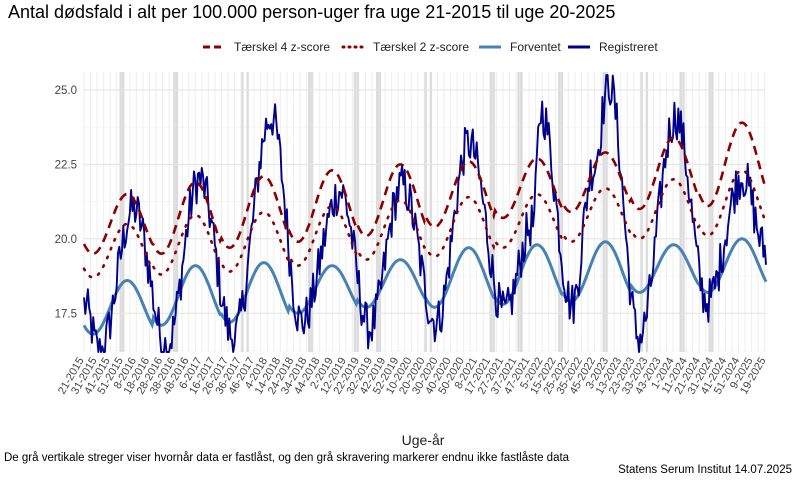 This screenshot has width=800, height=480. I want to click on legend-item-threshold-4: Tærskel 4 z-score, so click(266, 47).